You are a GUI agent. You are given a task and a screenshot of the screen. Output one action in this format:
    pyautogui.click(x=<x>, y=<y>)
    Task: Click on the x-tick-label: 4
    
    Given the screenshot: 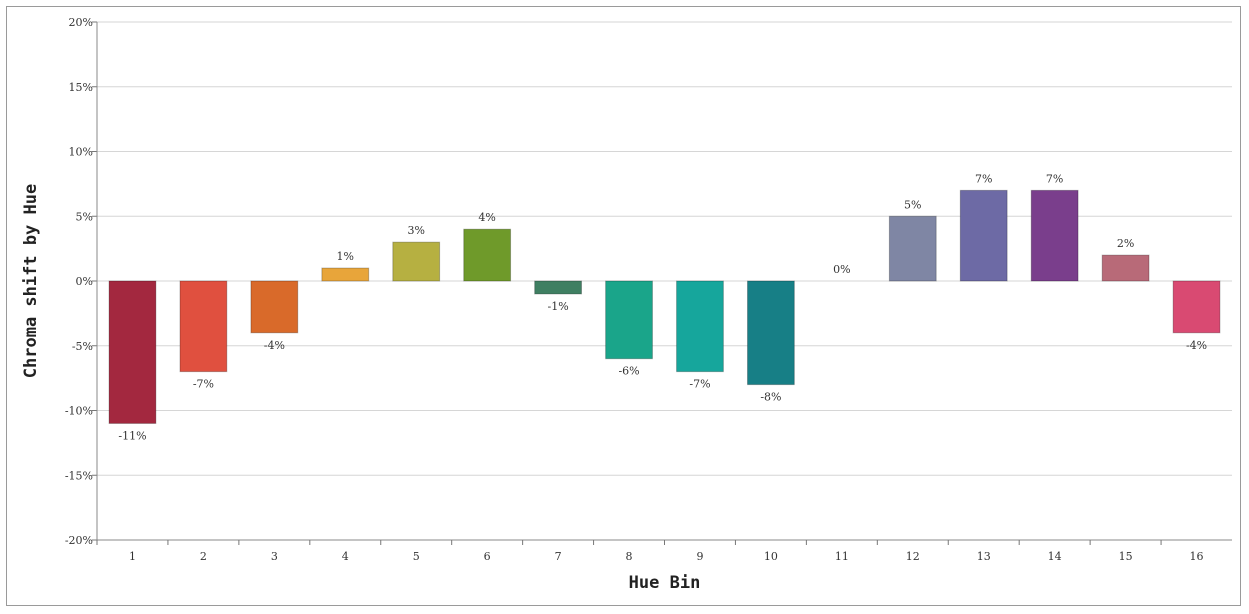 What is the action you would take?
    pyautogui.click(x=345, y=556)
    